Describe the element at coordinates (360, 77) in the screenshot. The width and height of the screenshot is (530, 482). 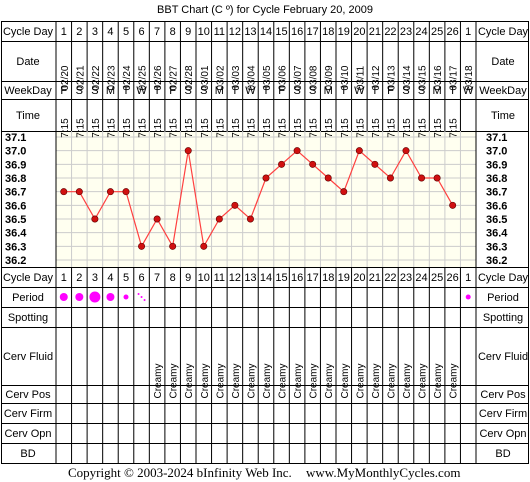
I see `date-cell: 03/11` at that location.